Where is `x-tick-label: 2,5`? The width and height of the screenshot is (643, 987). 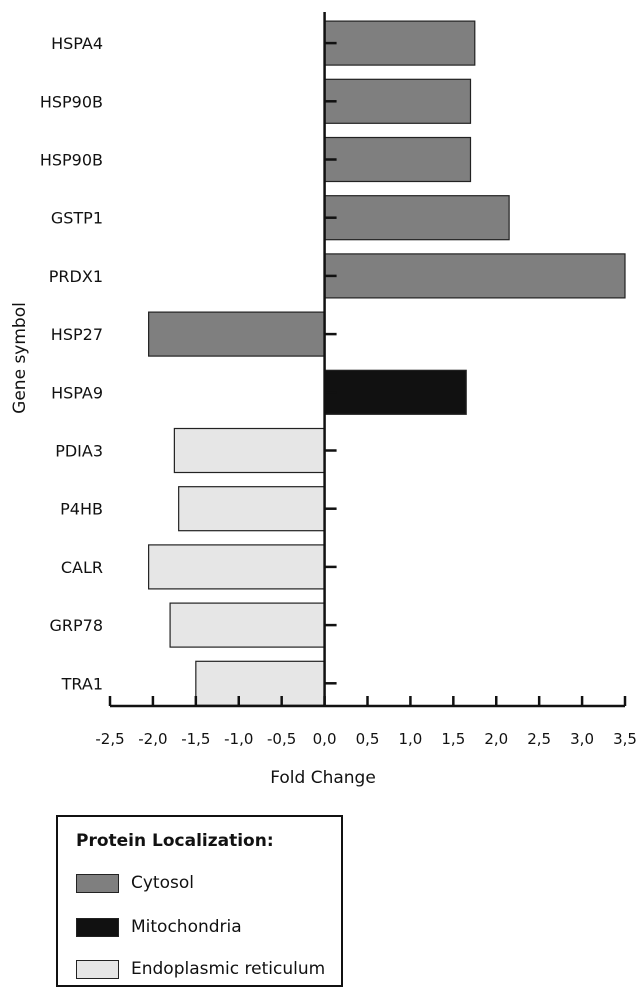 x-tick-label: 2,5 is located at coordinates (539, 739).